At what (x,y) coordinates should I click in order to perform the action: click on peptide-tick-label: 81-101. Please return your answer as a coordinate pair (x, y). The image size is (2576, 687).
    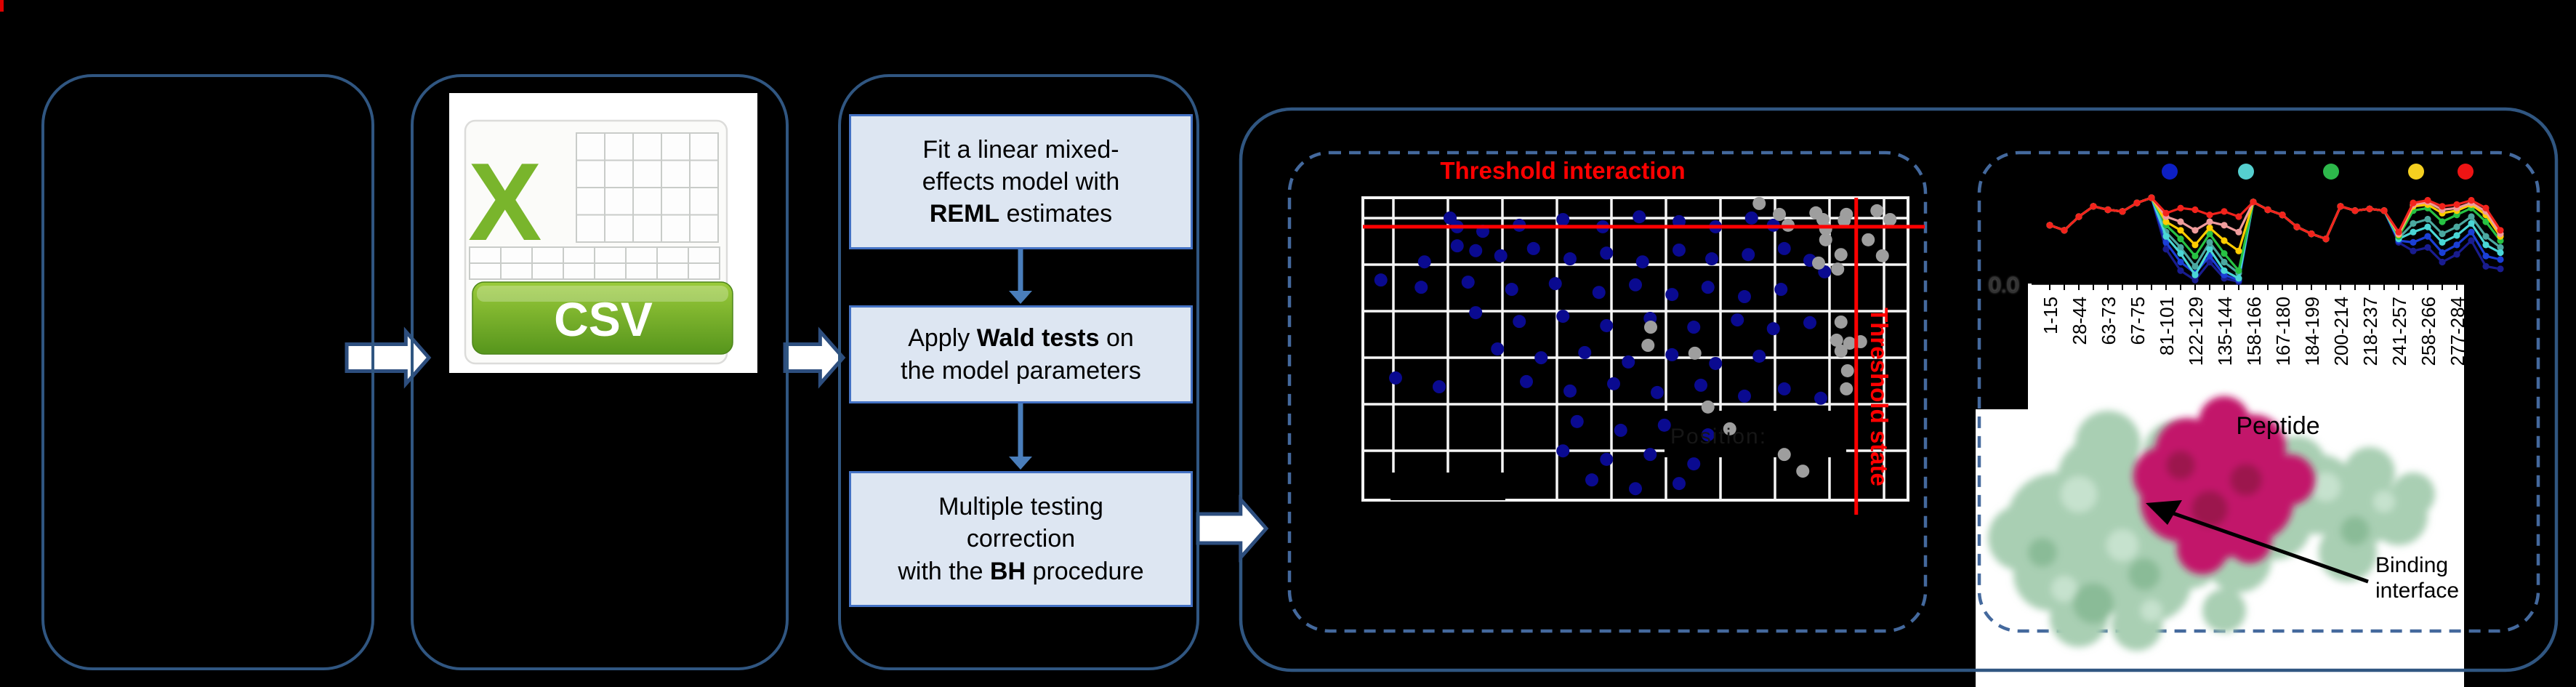
    Looking at the image, I should click on (2167, 326).